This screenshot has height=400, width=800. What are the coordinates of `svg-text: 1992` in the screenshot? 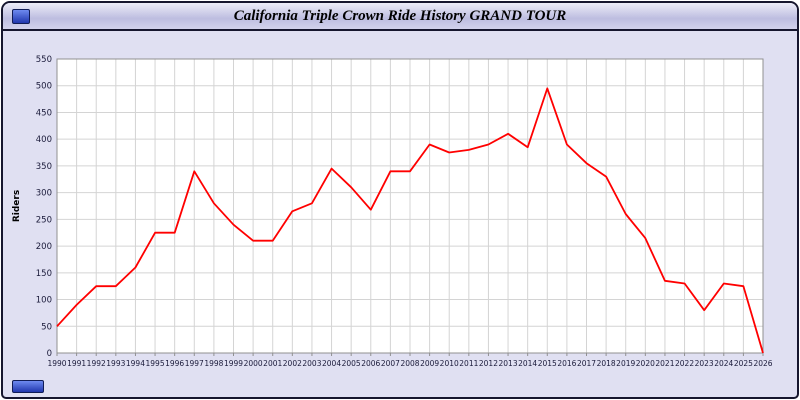 It's located at (96, 363).